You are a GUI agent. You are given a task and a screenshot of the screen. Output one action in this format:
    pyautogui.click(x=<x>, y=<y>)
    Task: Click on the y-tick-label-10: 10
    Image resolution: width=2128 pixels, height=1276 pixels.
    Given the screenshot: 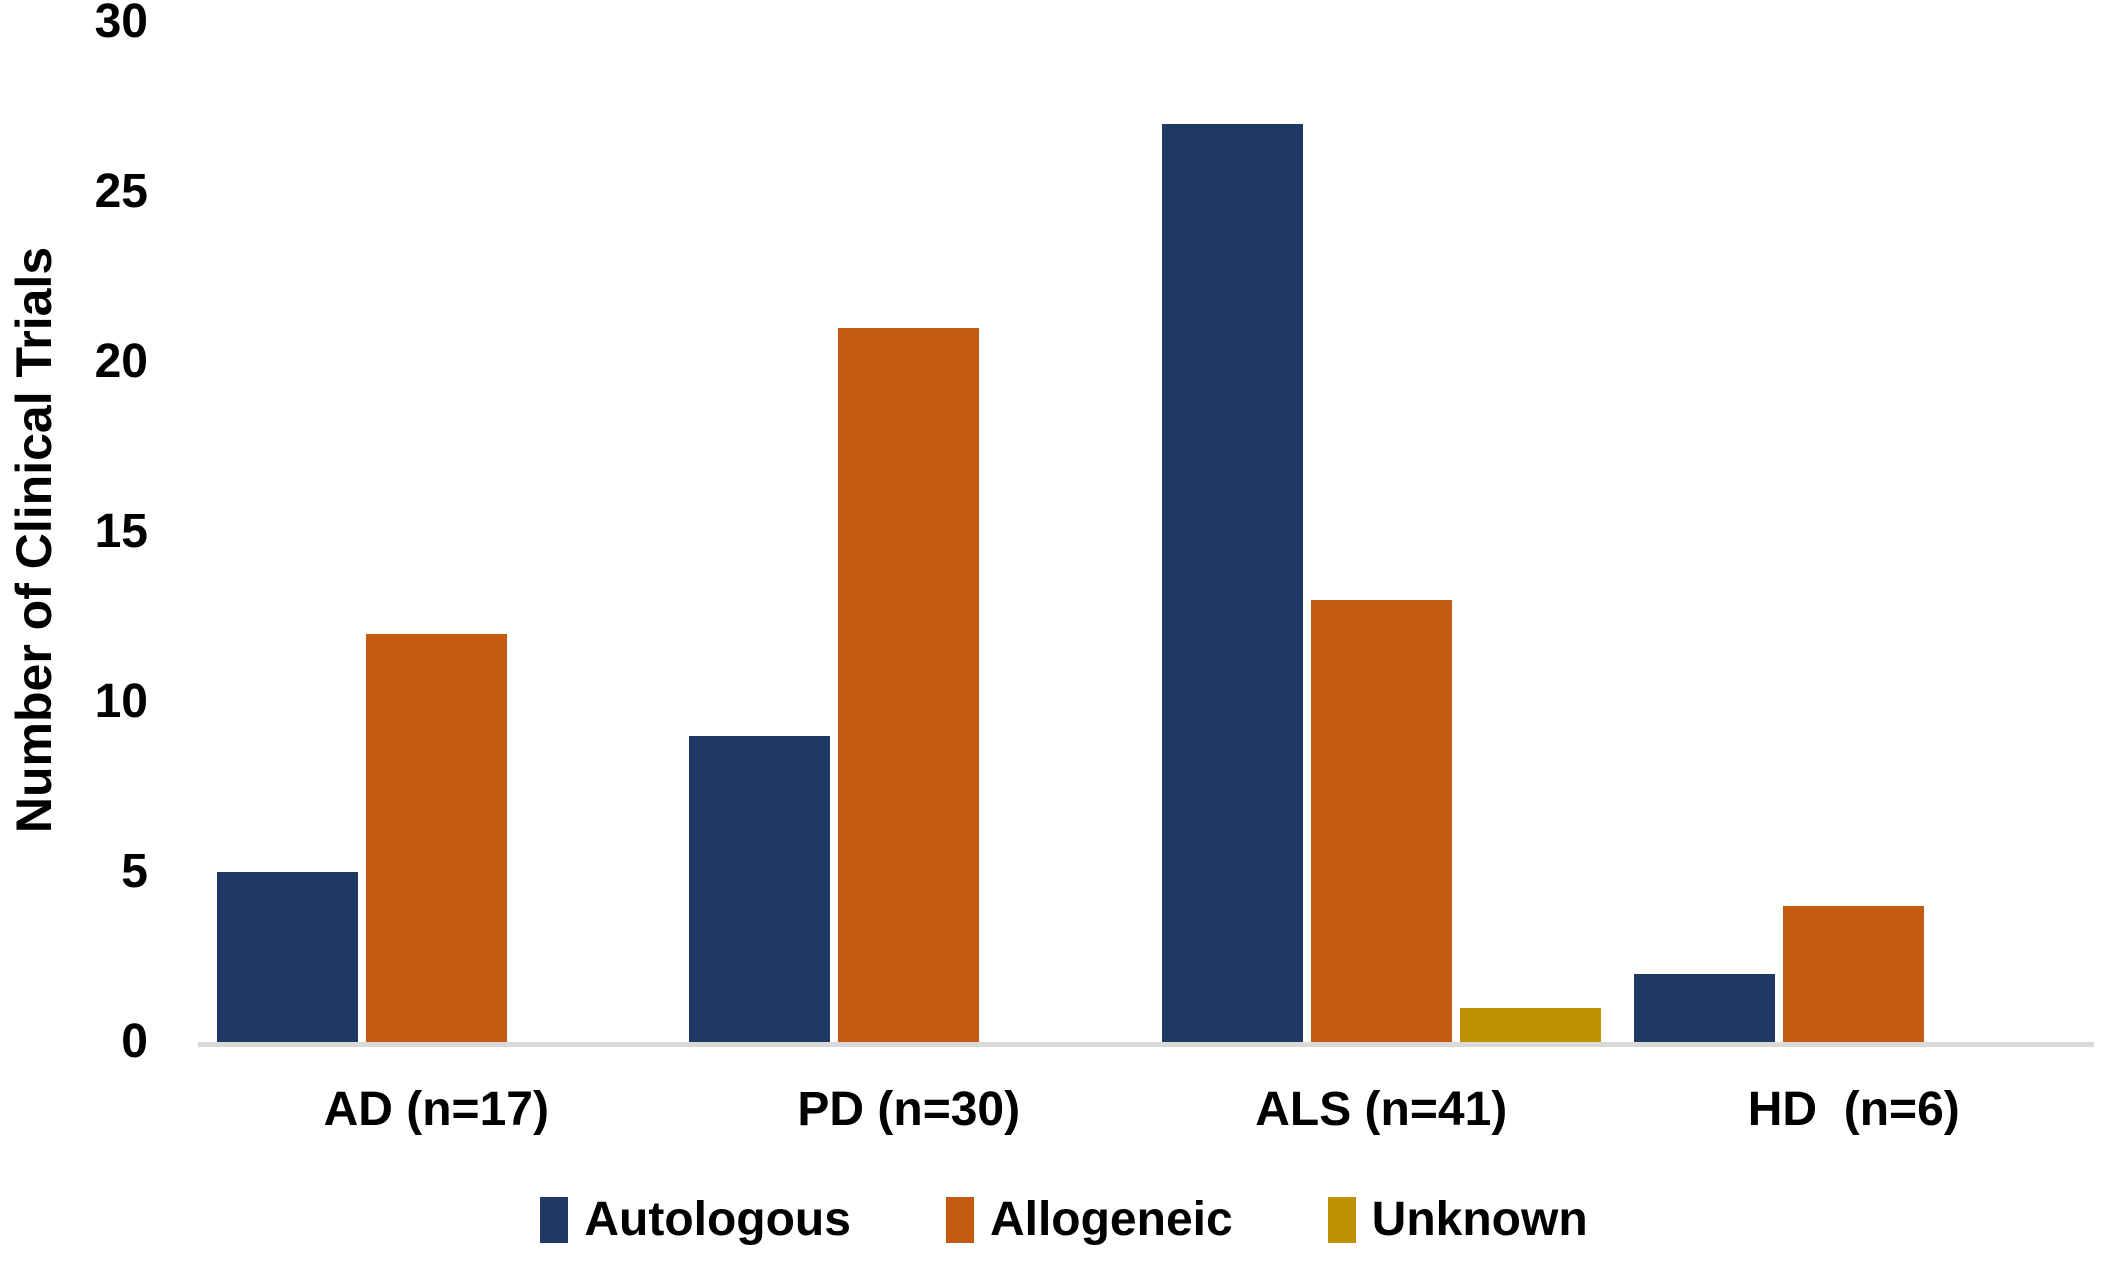 What is the action you would take?
    pyautogui.click(x=121, y=701)
    